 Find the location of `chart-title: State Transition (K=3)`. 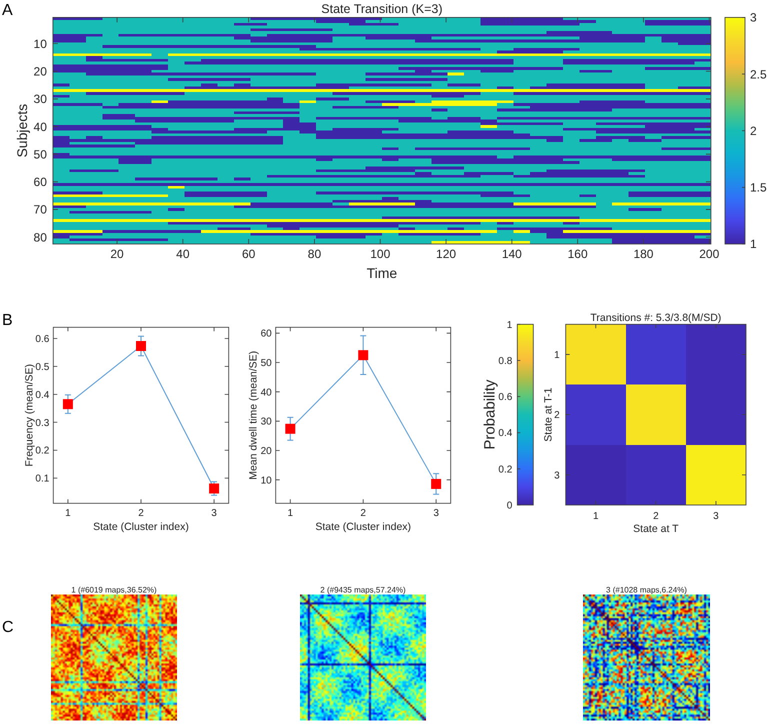

chart-title: State Transition (K=3) is located at coordinates (382, 9).